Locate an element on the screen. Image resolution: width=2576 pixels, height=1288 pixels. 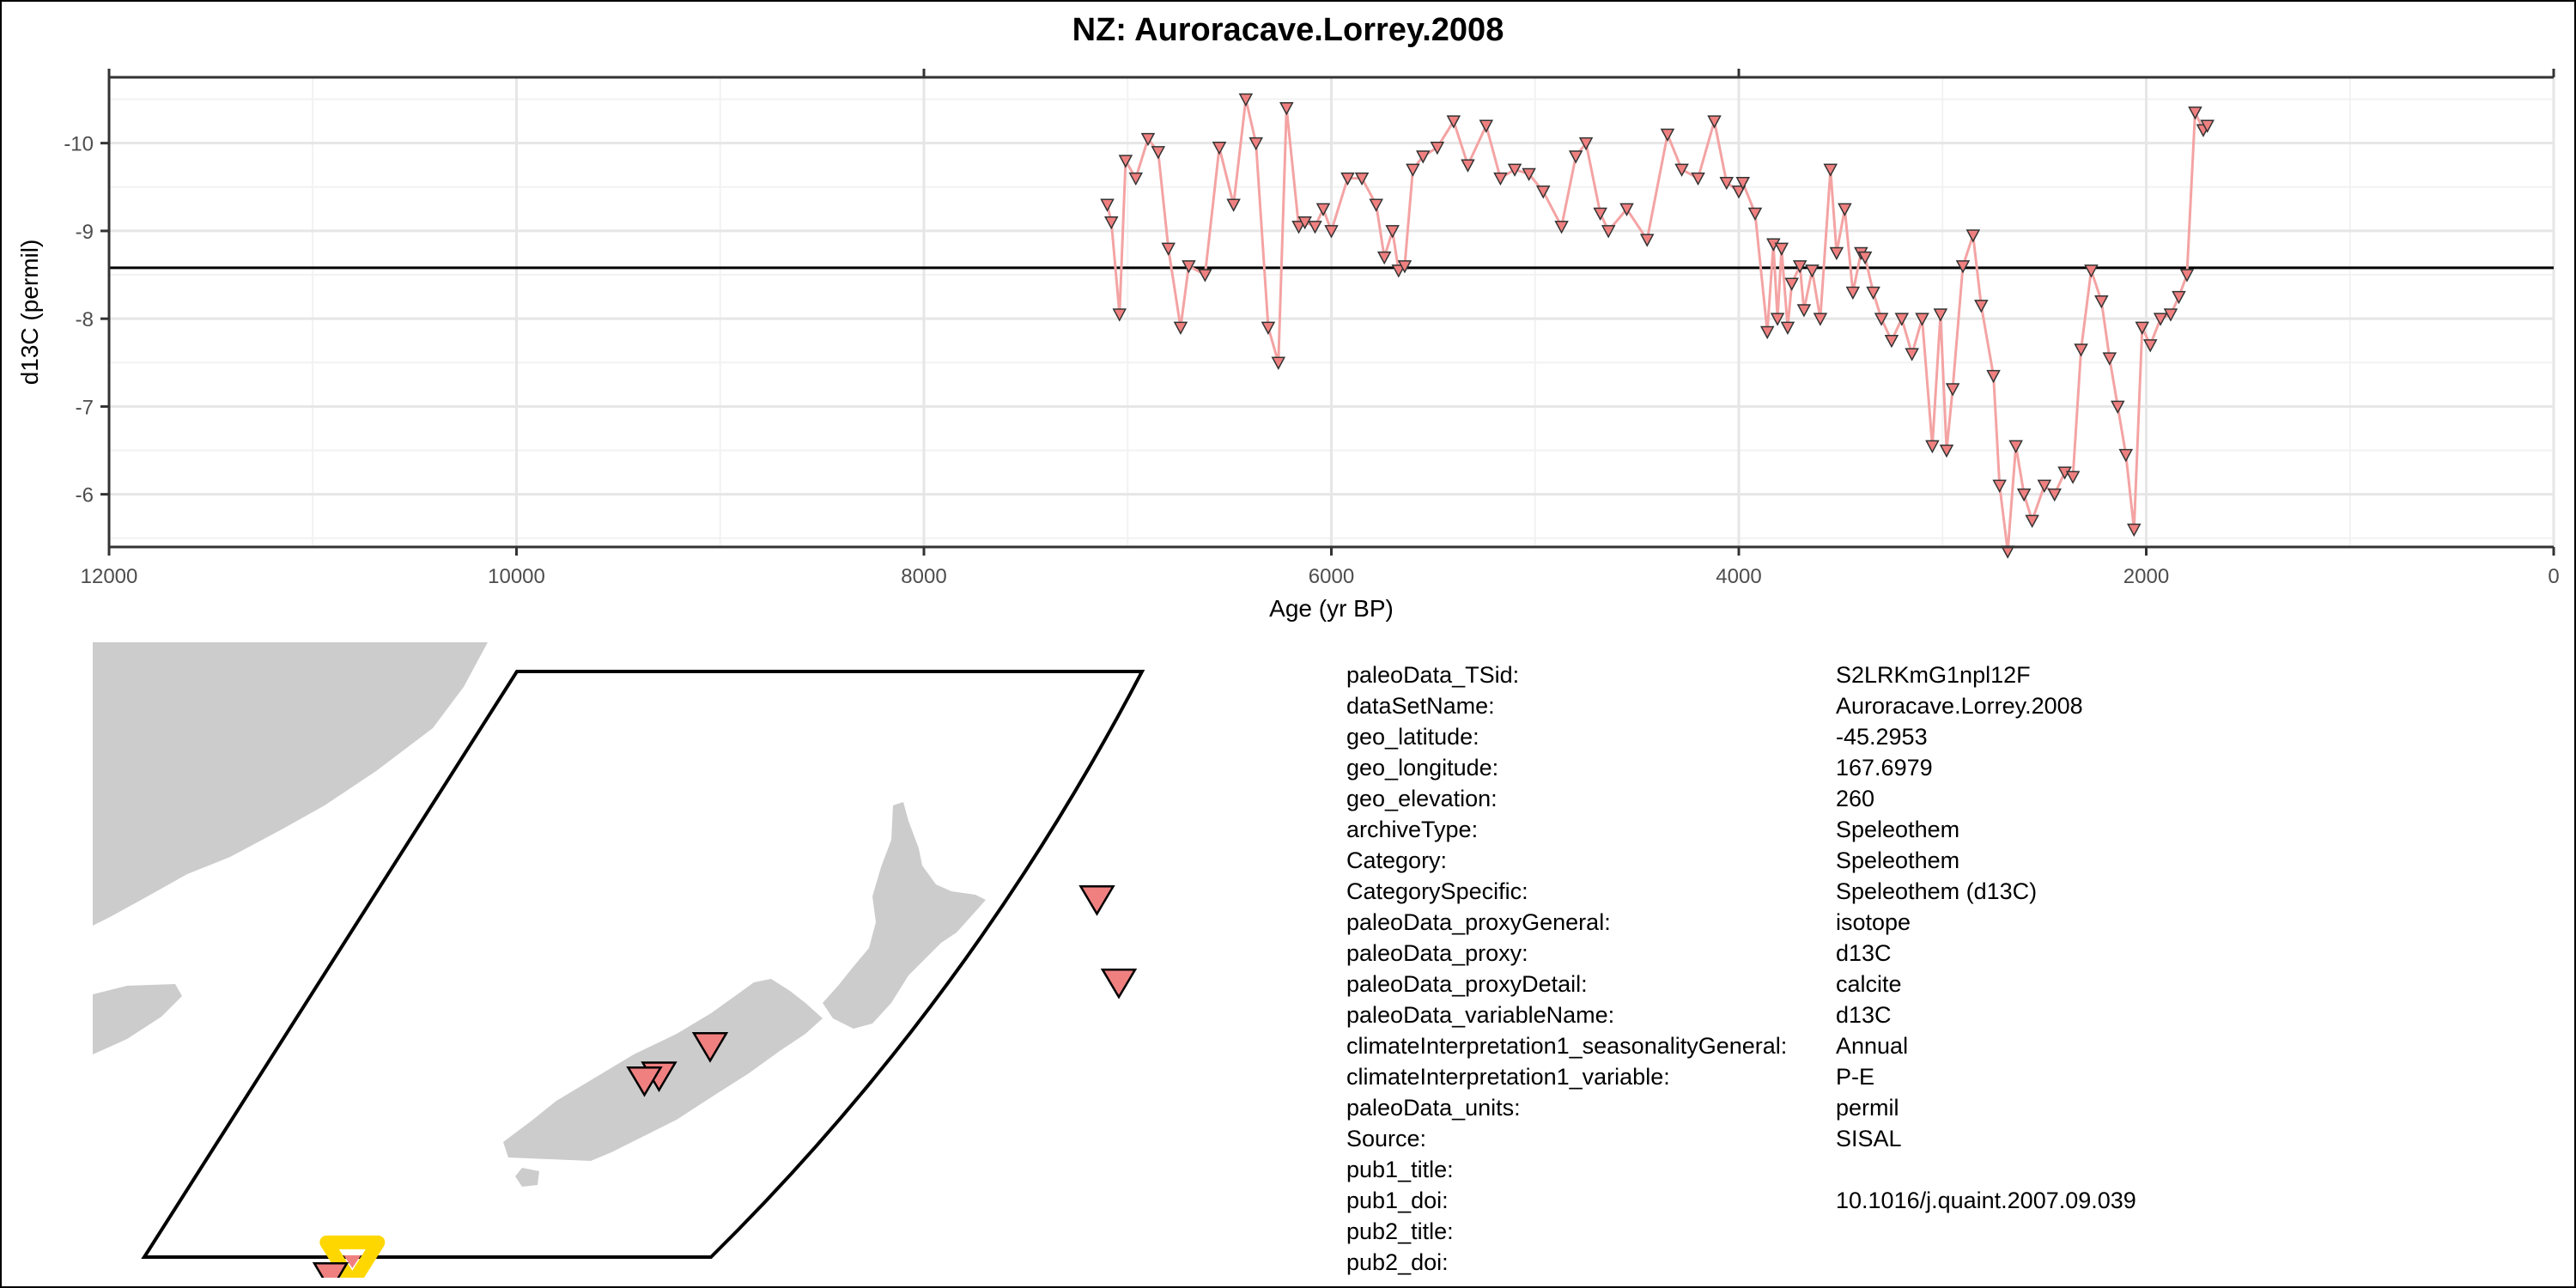
x-tick-label: 10000 is located at coordinates (516, 576).